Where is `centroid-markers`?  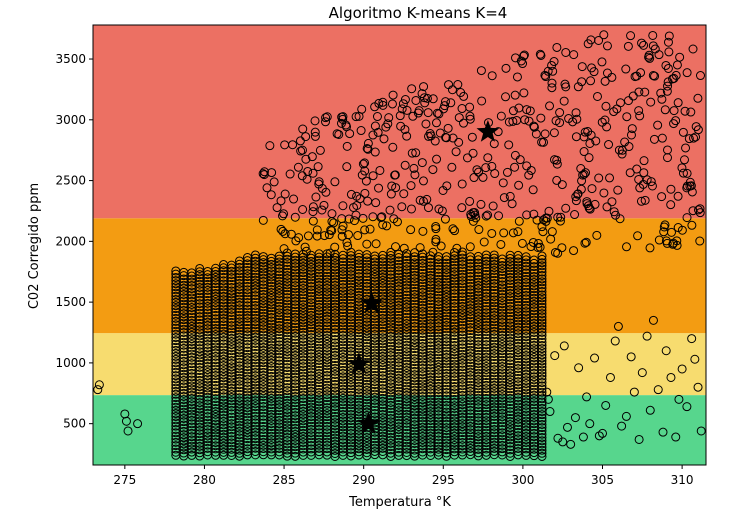 centroid-markers is located at coordinates (423, 277).